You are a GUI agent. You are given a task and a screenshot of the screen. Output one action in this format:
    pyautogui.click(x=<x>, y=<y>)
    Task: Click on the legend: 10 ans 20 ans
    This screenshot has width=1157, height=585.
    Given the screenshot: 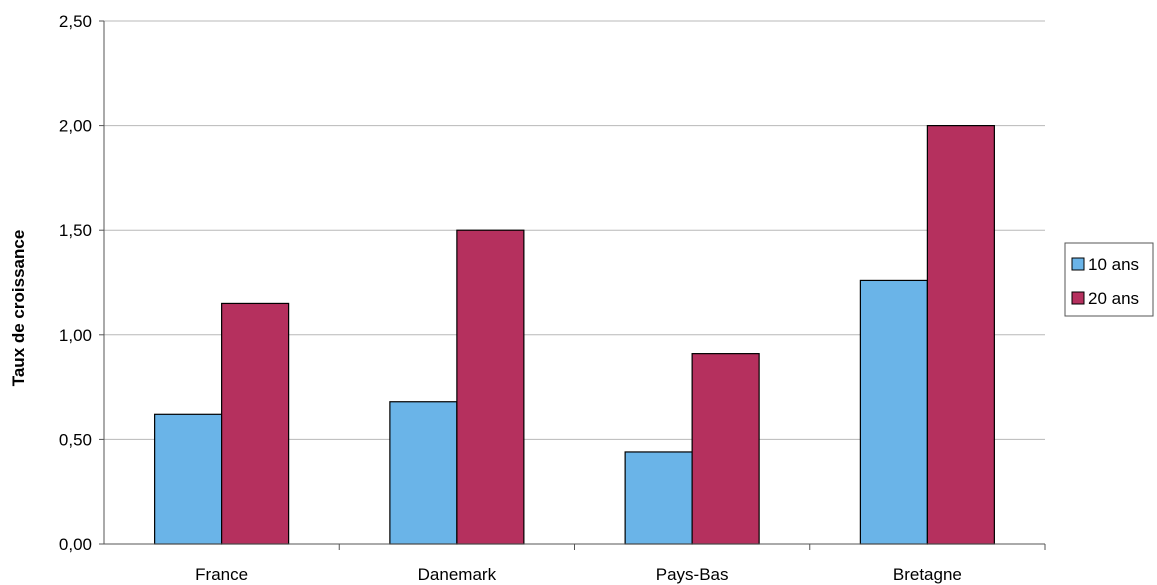 What is the action you would take?
    pyautogui.click(x=1109, y=279)
    